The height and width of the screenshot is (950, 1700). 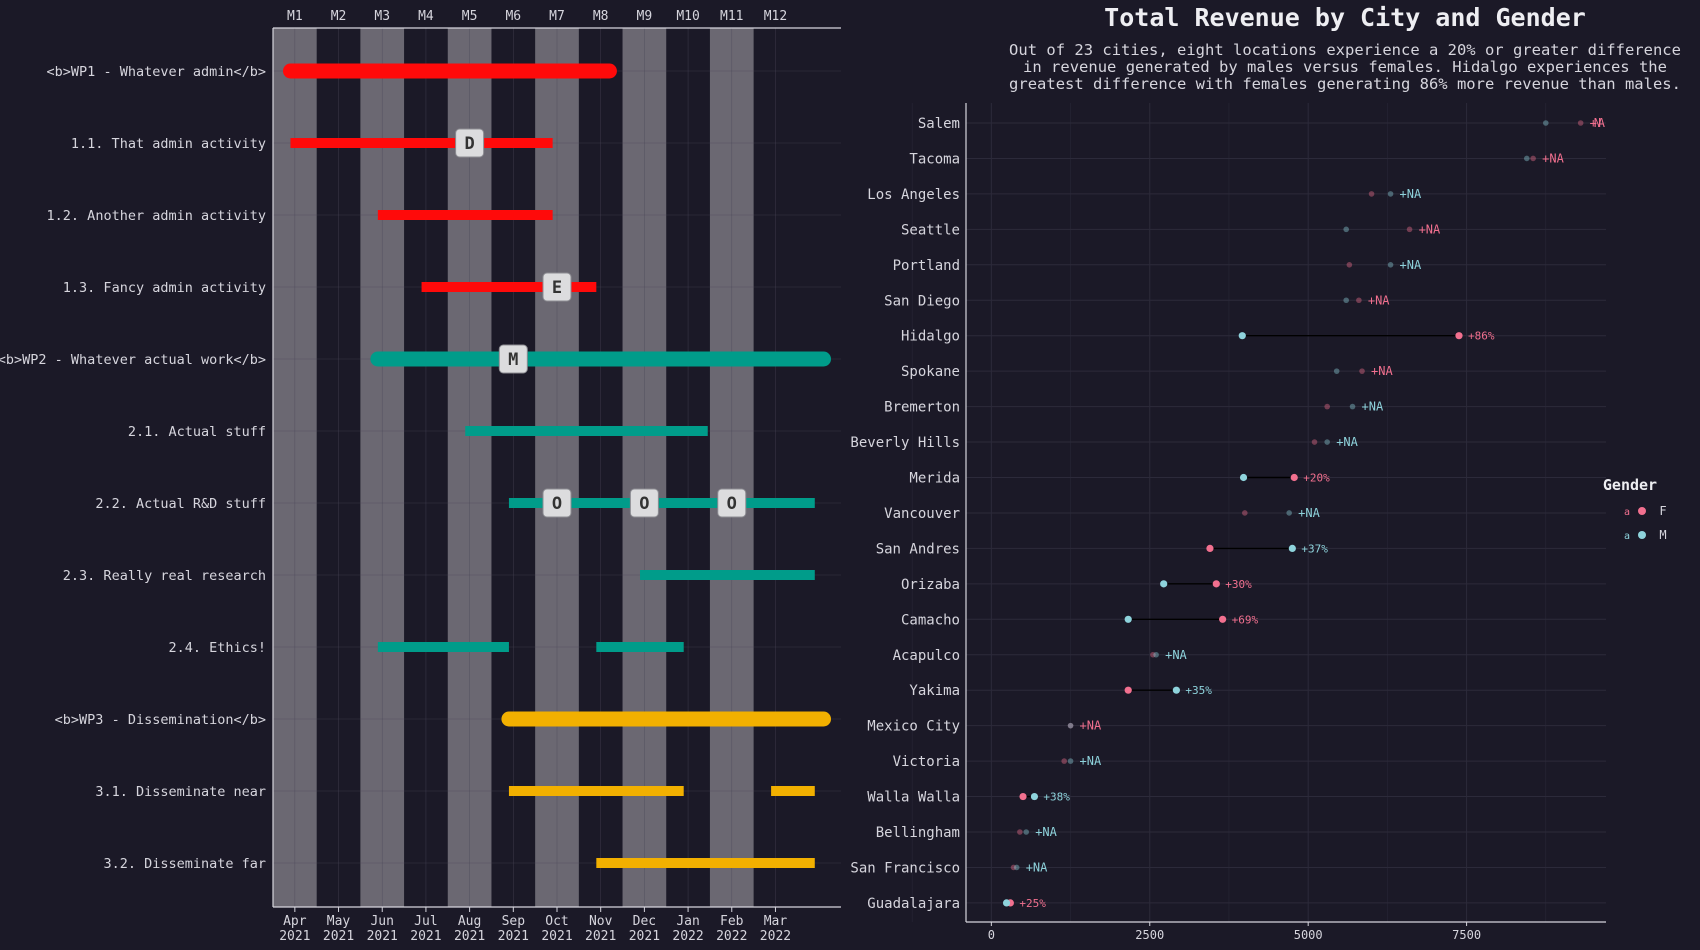 What do you see at coordinates (913, 904) in the screenshot?
I see `city-label: Guadalajara` at bounding box center [913, 904].